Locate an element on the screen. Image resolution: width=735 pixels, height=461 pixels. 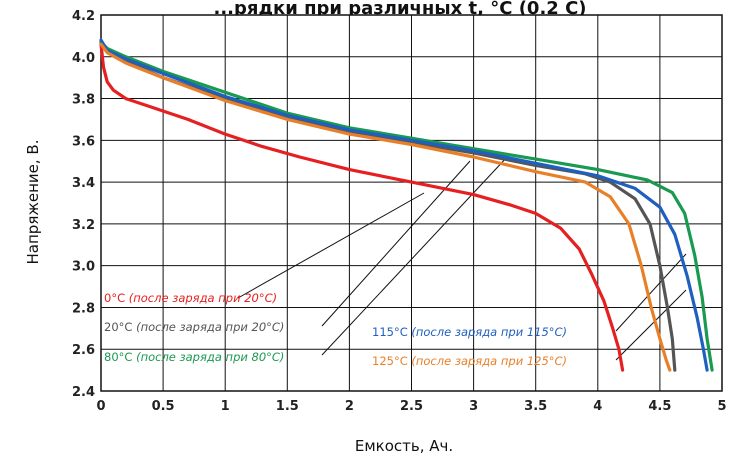
legend-entry-temp: 115°C is located at coordinates (391, 332).